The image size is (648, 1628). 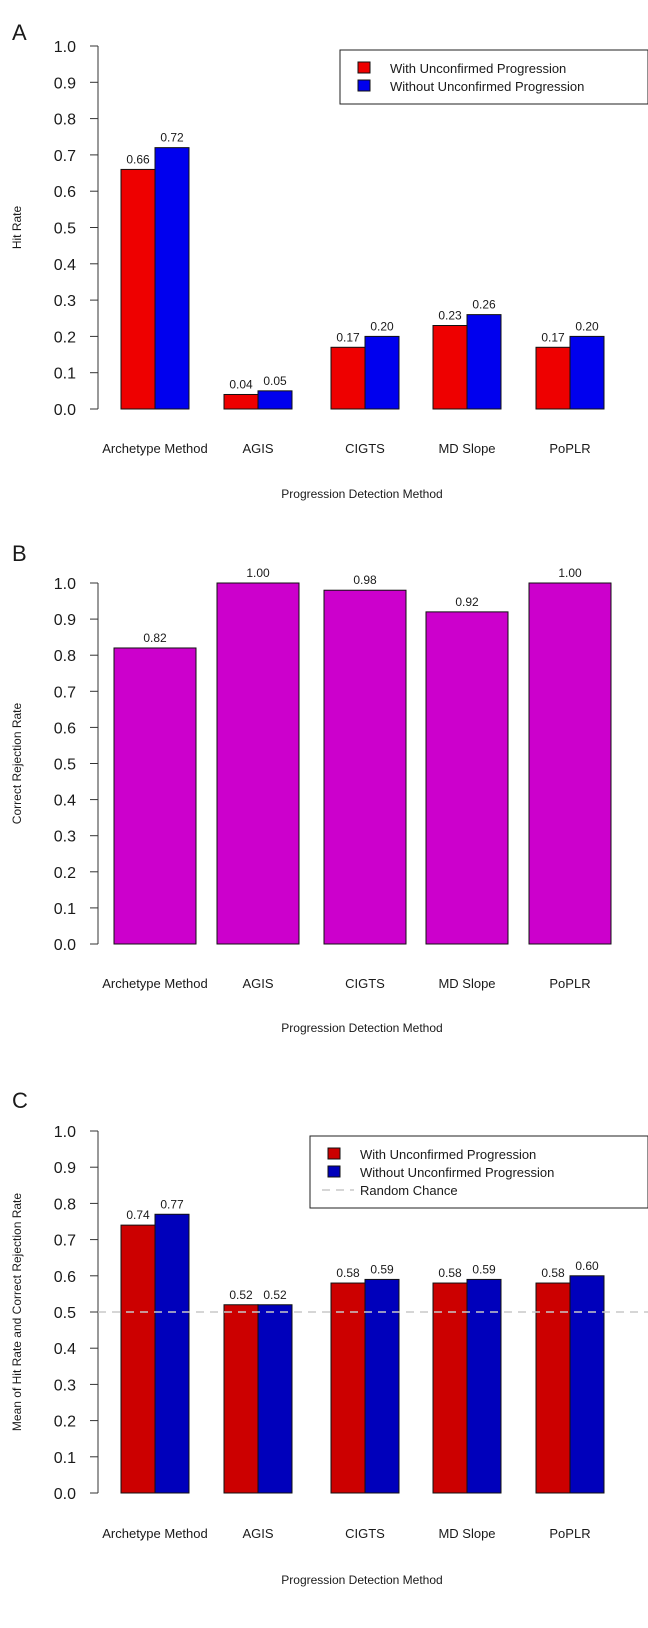 I want to click on legend-entry-label: With Unconfirmed Progression, so click(x=478, y=68).